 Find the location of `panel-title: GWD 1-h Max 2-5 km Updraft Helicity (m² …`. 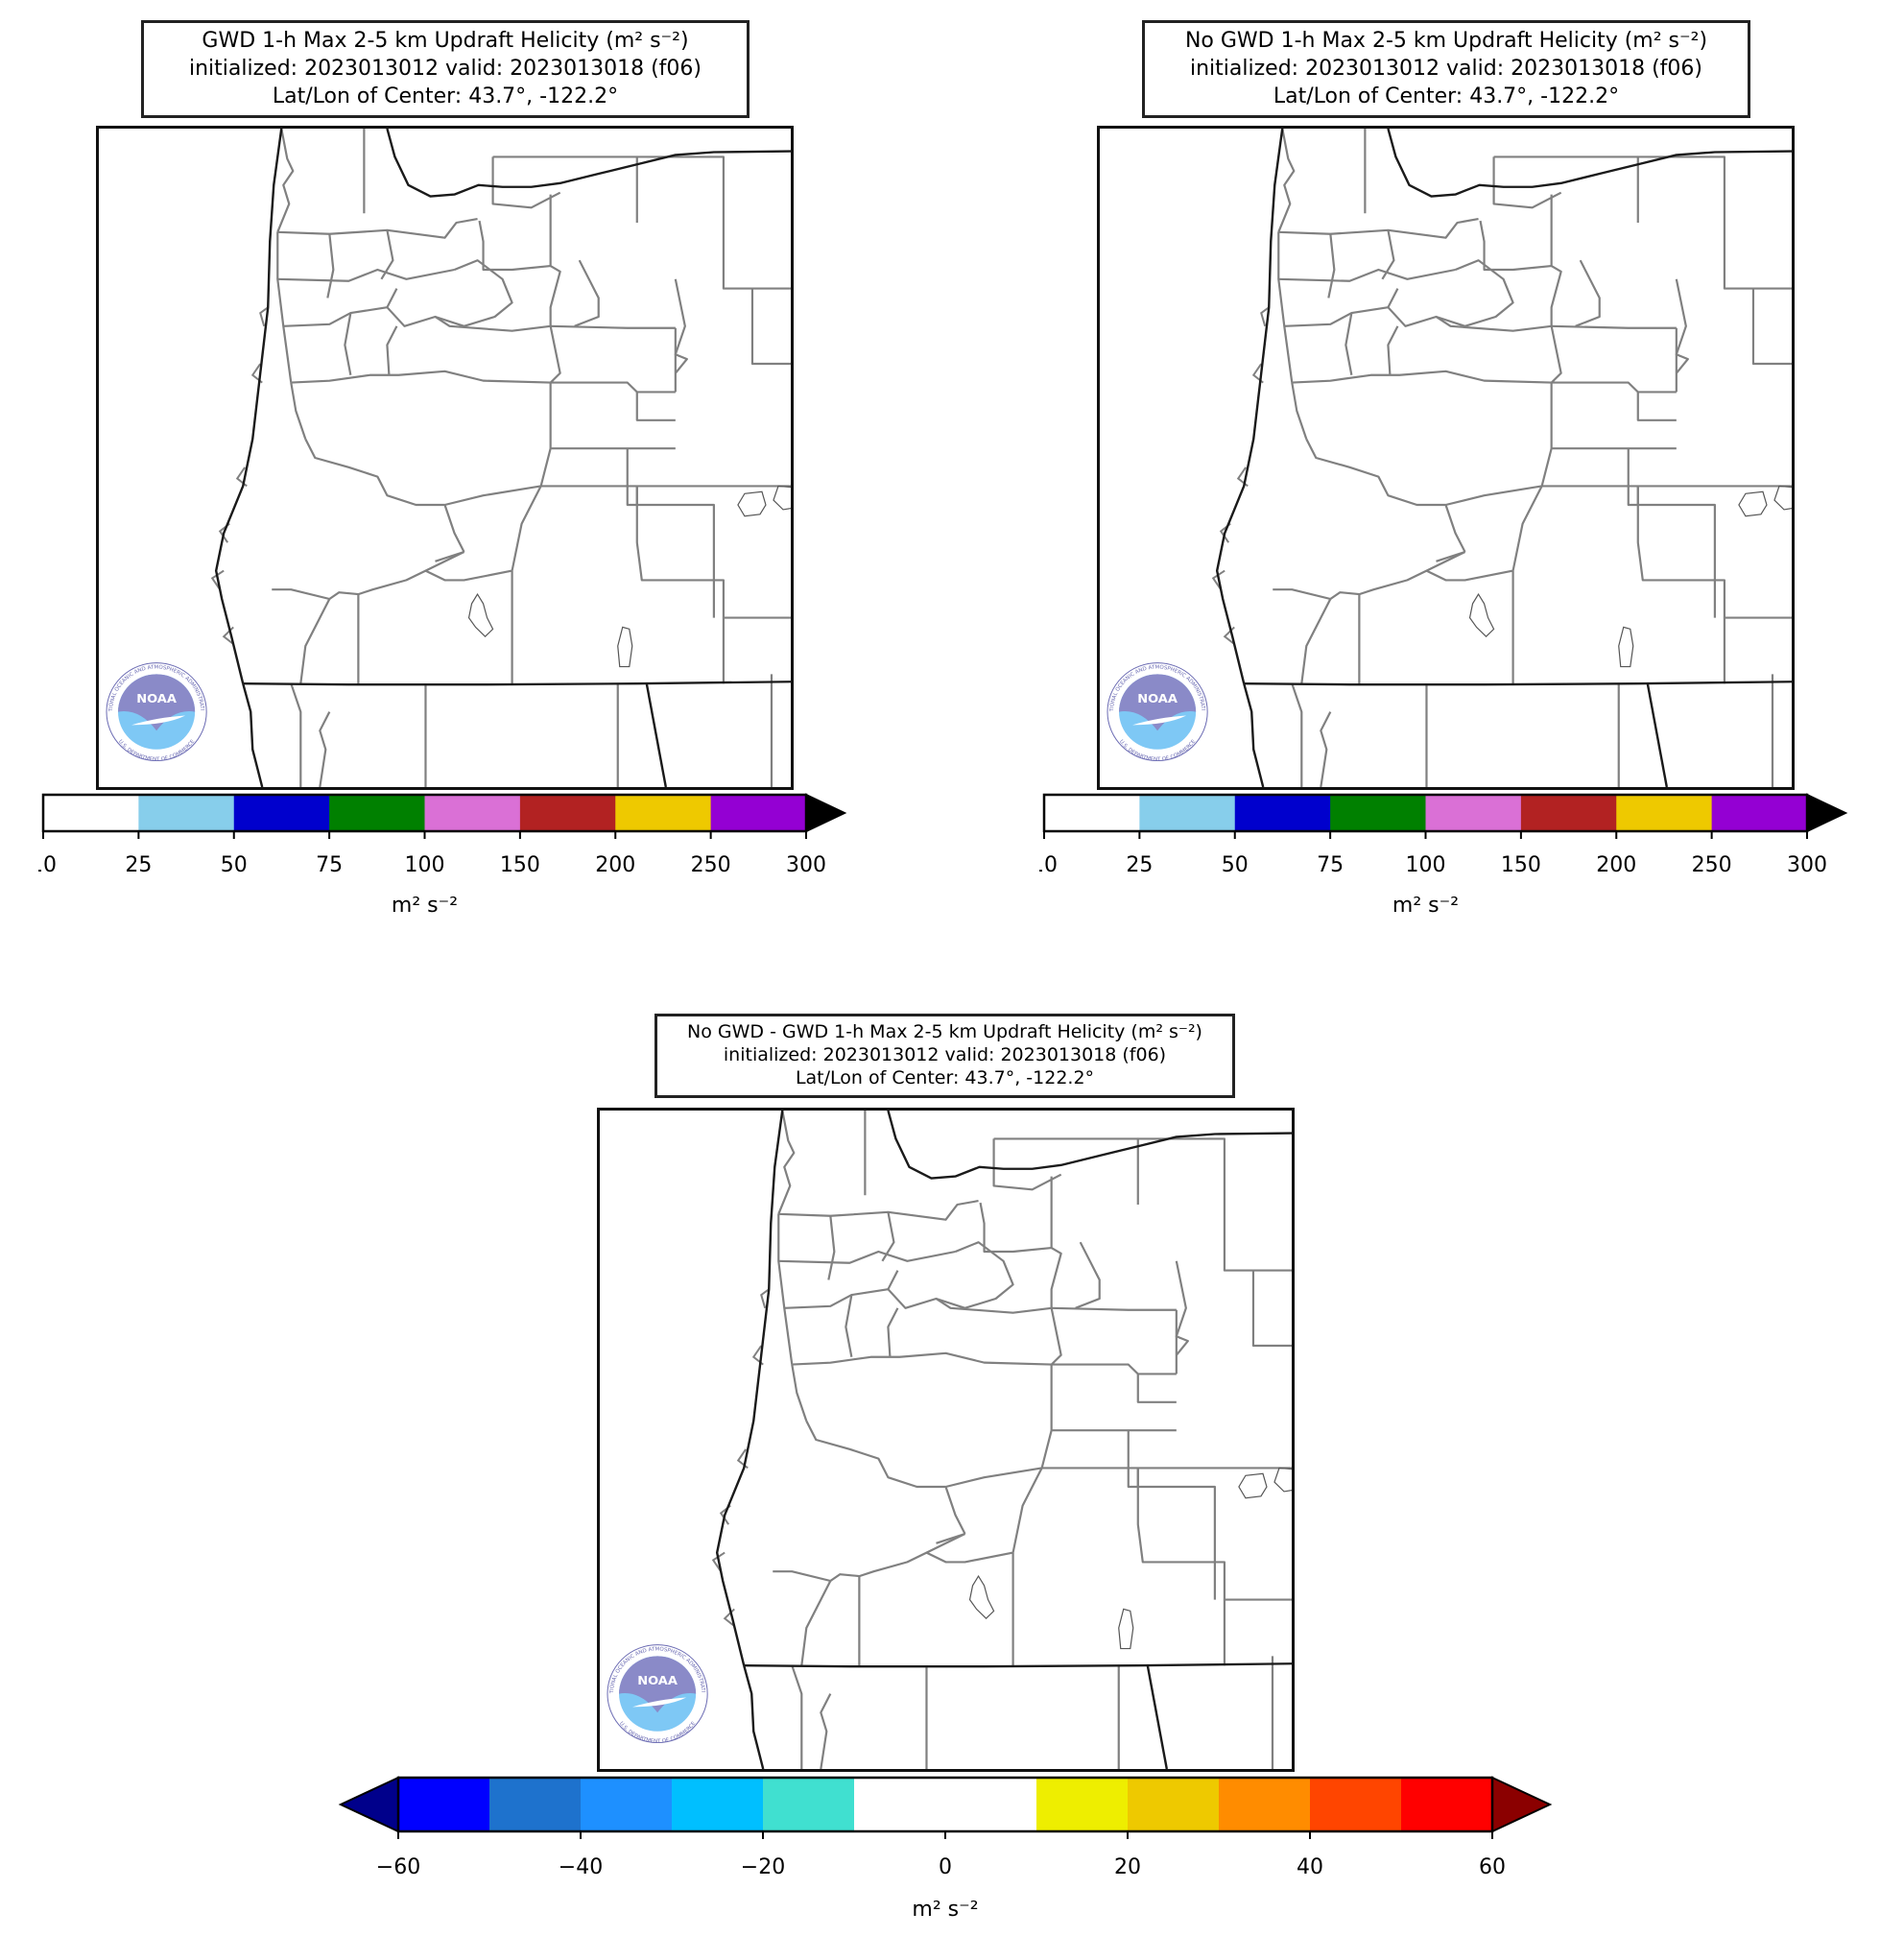

panel-title: GWD 1-h Max 2-5 km Updraft Helicity (m² … is located at coordinates (445, 69).